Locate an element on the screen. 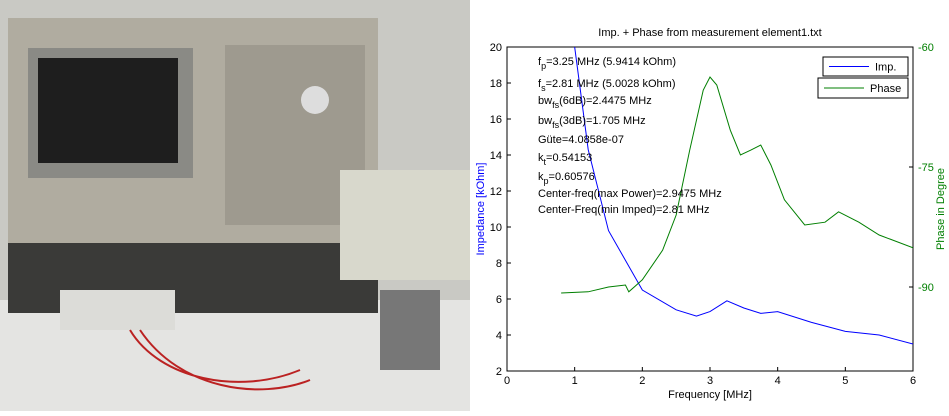 Image resolution: width=949 pixels, height=416 pixels. y-tick-label: 2 is located at coordinates (499, 372).